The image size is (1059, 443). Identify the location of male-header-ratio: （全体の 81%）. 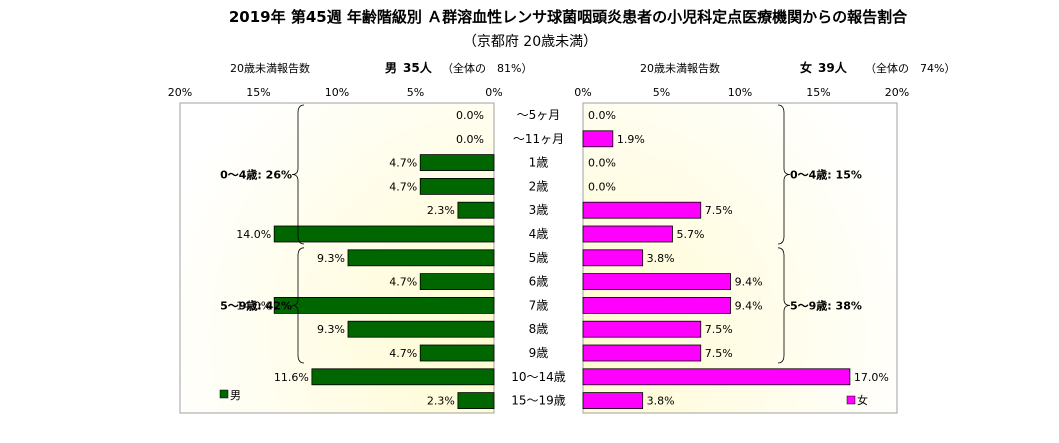
(487, 68).